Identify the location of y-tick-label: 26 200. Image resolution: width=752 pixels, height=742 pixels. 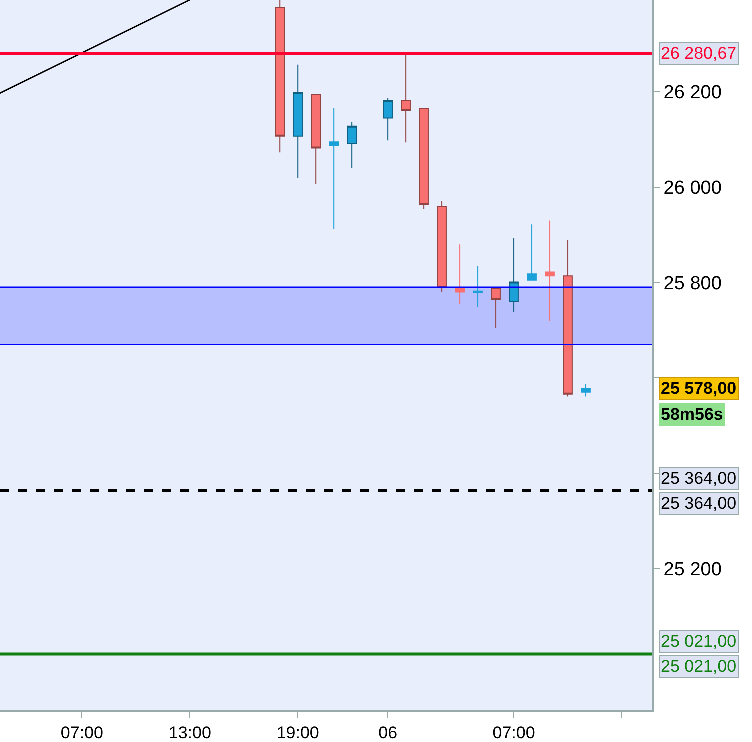
(693, 93).